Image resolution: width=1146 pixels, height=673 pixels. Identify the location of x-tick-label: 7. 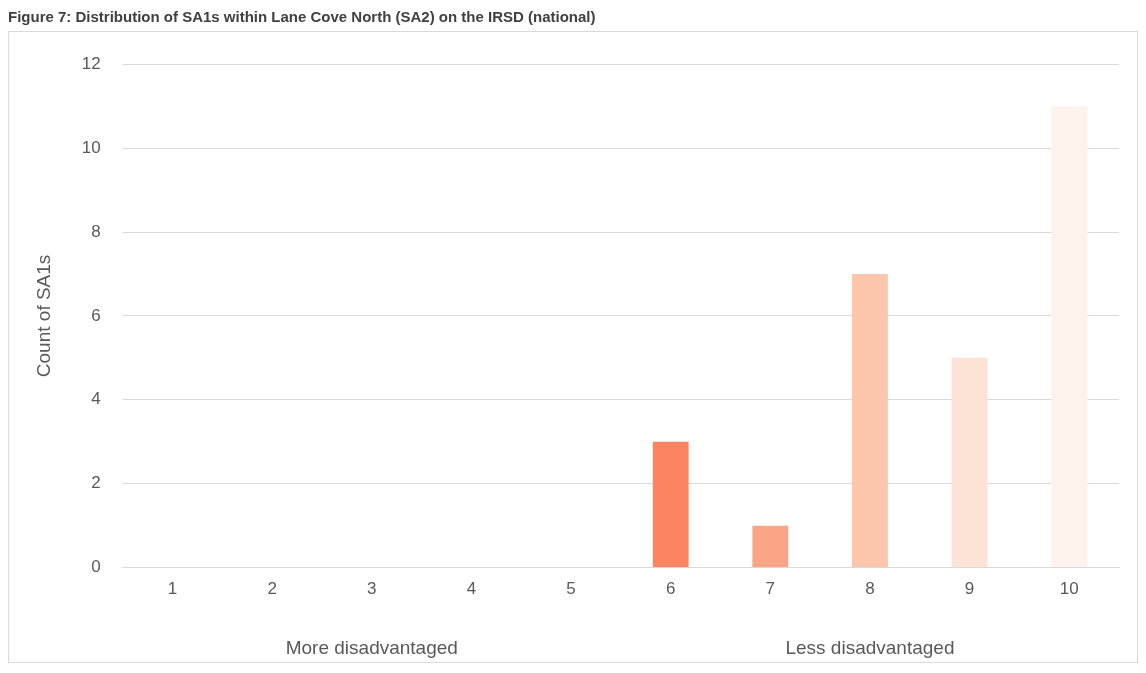
(770, 589).